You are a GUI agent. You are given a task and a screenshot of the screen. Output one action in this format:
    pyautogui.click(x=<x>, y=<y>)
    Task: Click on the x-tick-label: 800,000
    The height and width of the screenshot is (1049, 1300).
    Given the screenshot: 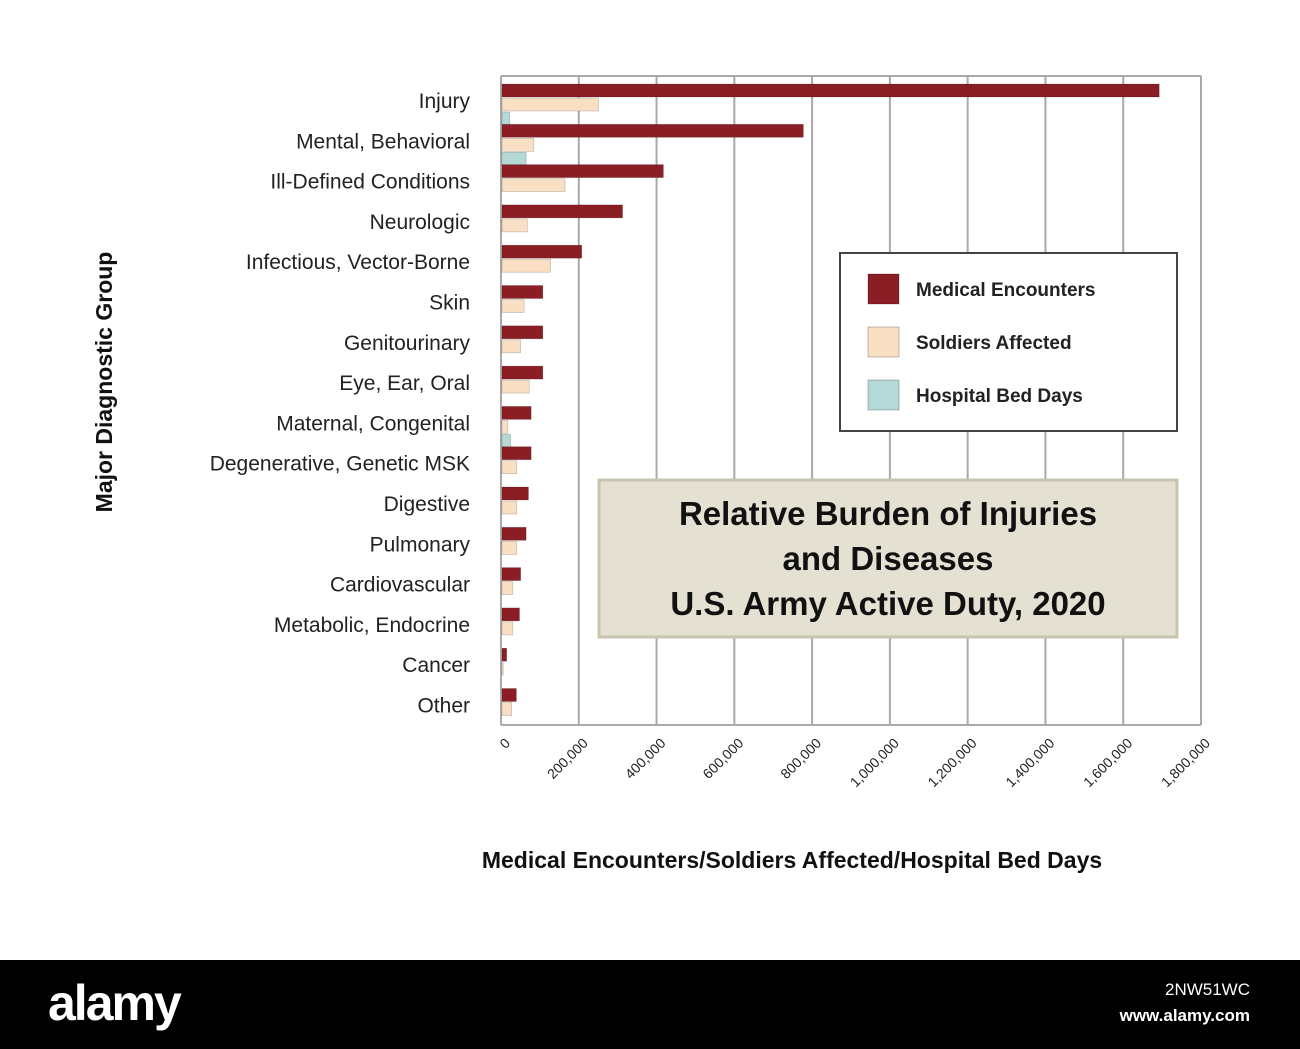 What is the action you would take?
    pyautogui.click(x=800, y=758)
    